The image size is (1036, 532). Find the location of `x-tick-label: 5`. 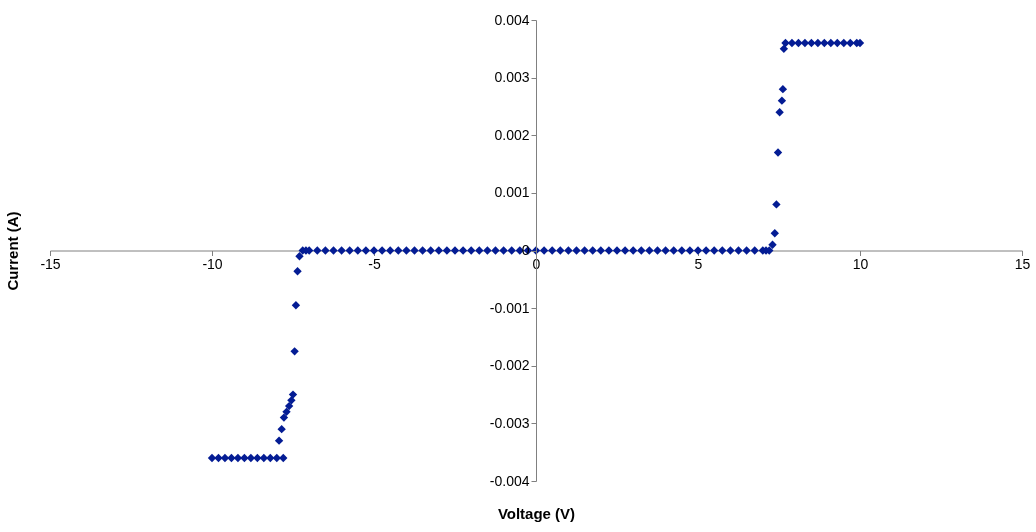

x-tick-label: 5 is located at coordinates (698, 264).